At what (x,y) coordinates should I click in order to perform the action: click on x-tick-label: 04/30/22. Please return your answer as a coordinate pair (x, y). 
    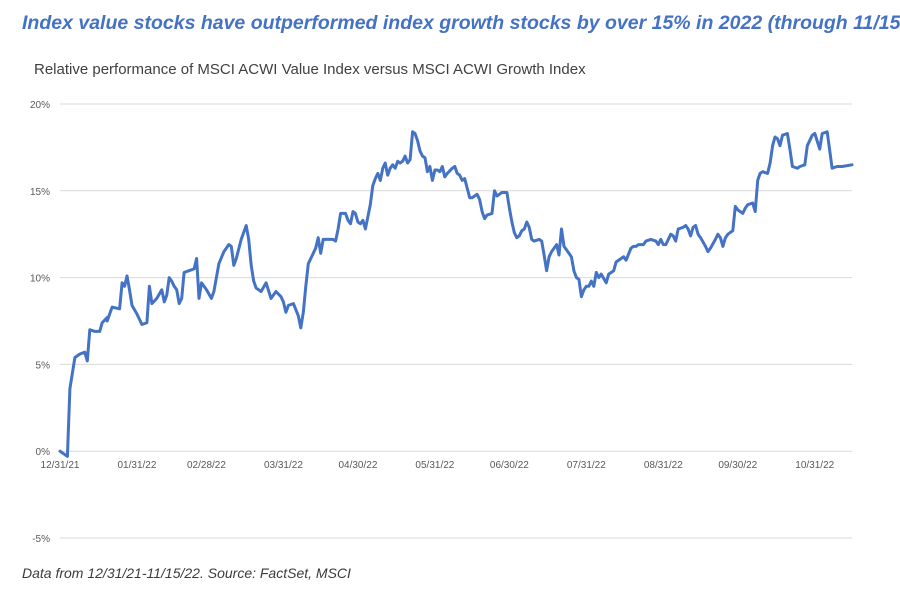
    Looking at the image, I should click on (357, 465).